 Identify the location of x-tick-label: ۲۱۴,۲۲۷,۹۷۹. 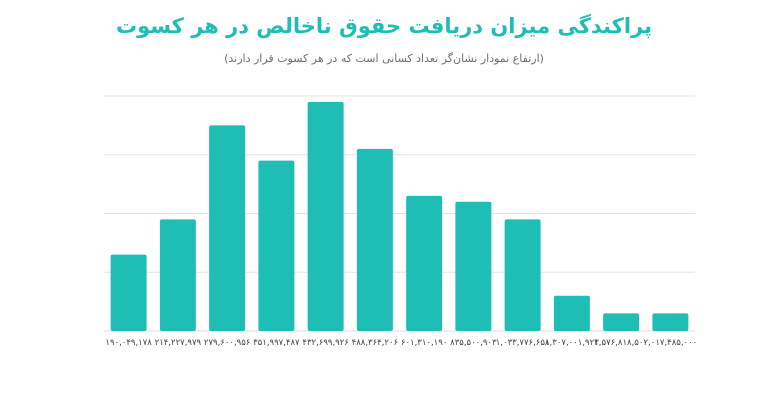
(178, 343).